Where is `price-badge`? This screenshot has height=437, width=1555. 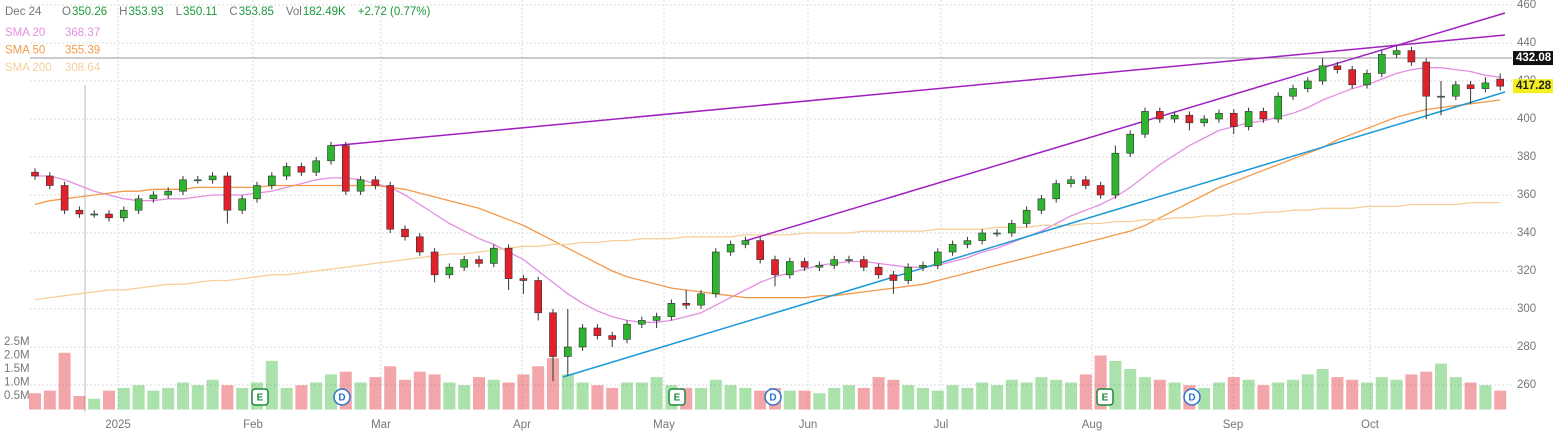 price-badge is located at coordinates (1533, 58).